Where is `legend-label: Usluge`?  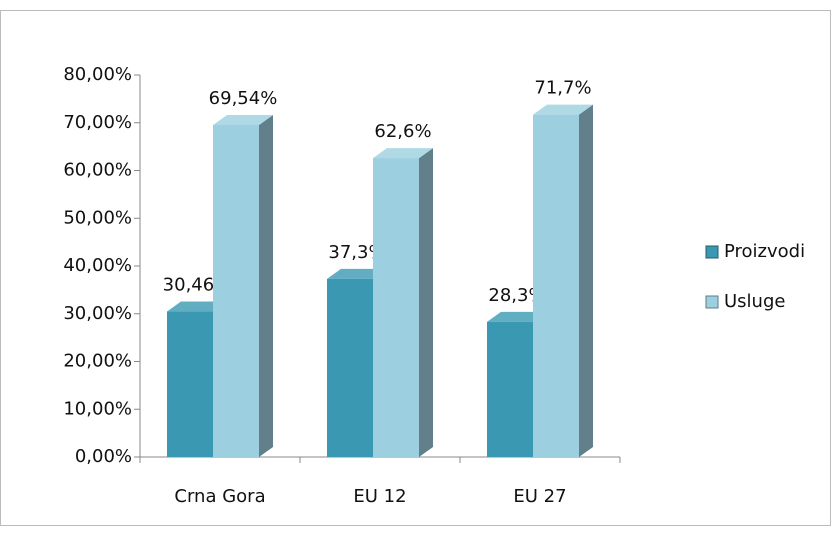
legend-label: Usluge is located at coordinates (754, 301).